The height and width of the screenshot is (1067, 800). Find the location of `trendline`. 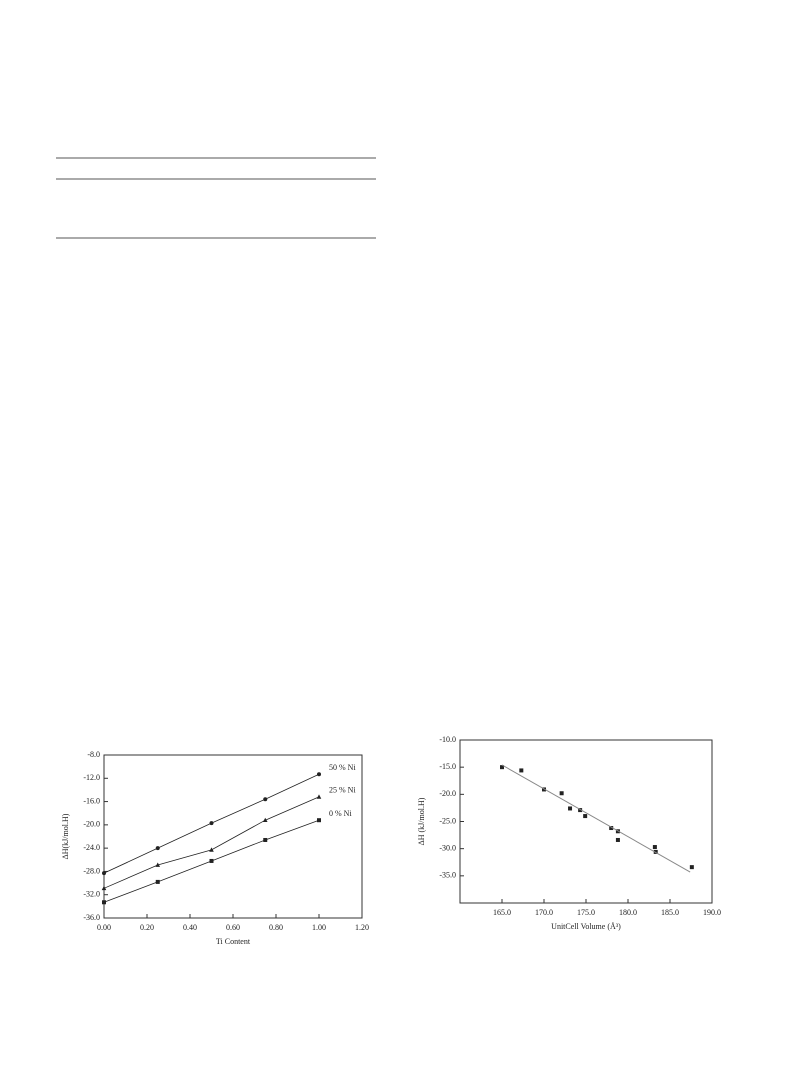

trendline is located at coordinates (596, 818).